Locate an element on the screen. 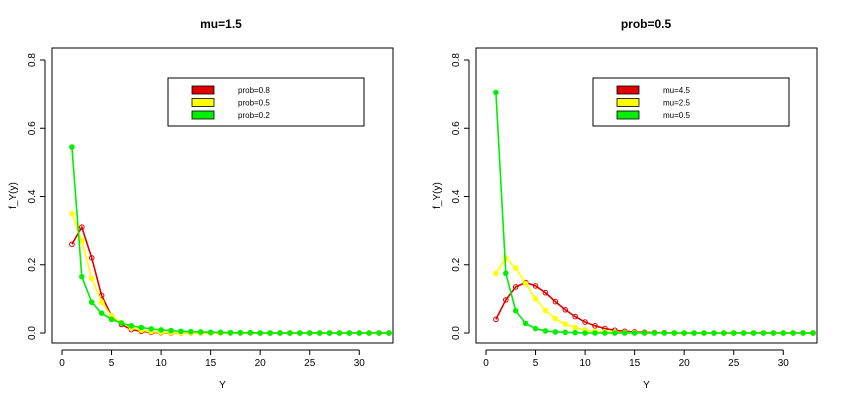 This screenshot has width=850, height=404. y-axis-label: f_Y(y) is located at coordinates (13, 195).